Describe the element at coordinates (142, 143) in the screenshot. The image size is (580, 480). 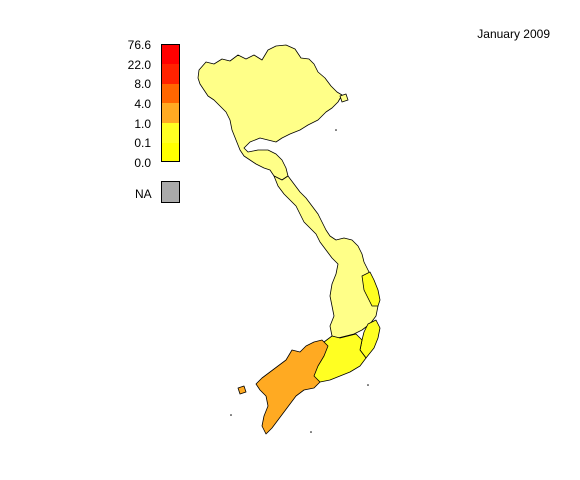
I see `legend-label: 0.1` at that location.